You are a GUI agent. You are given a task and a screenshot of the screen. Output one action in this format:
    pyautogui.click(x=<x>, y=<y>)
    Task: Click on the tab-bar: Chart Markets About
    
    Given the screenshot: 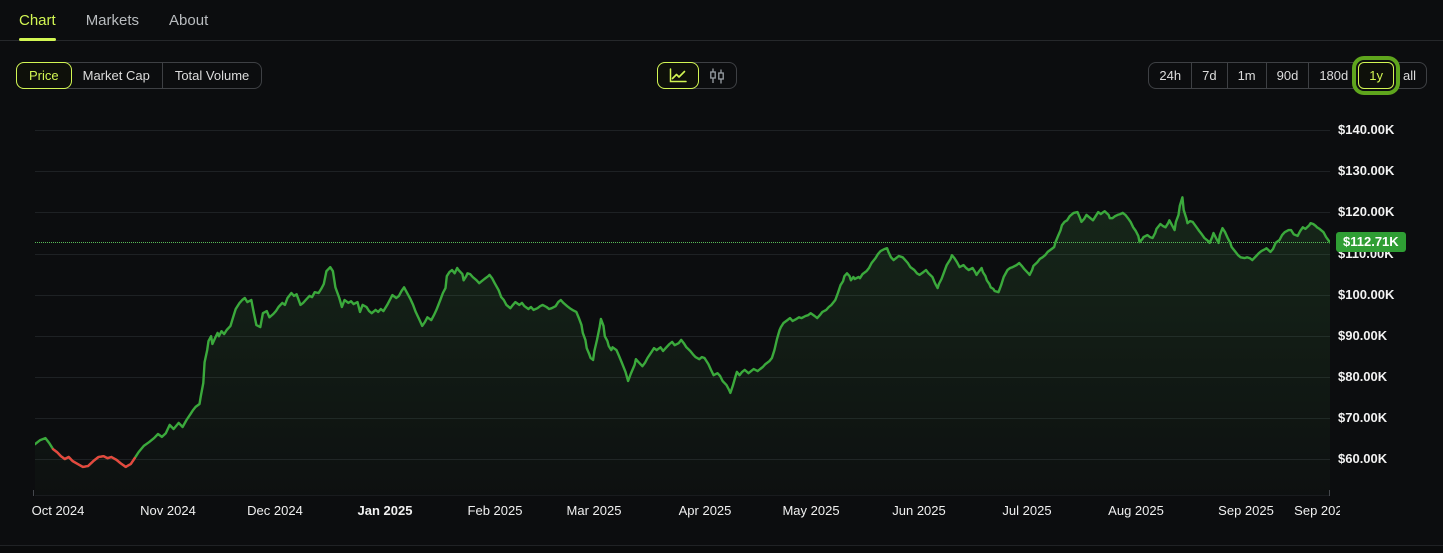 What is the action you would take?
    pyautogui.click(x=721, y=20)
    